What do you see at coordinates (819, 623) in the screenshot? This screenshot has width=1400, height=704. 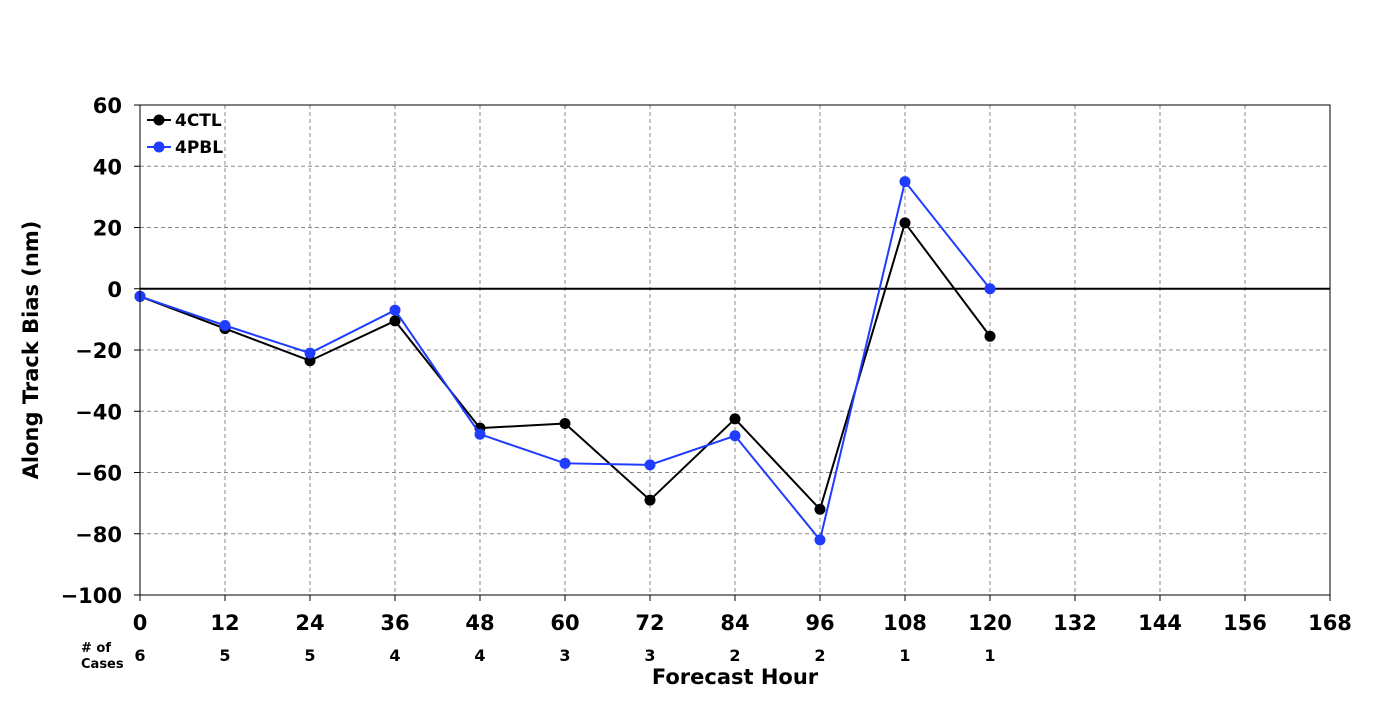 I see `x-tick-label: 96` at bounding box center [819, 623].